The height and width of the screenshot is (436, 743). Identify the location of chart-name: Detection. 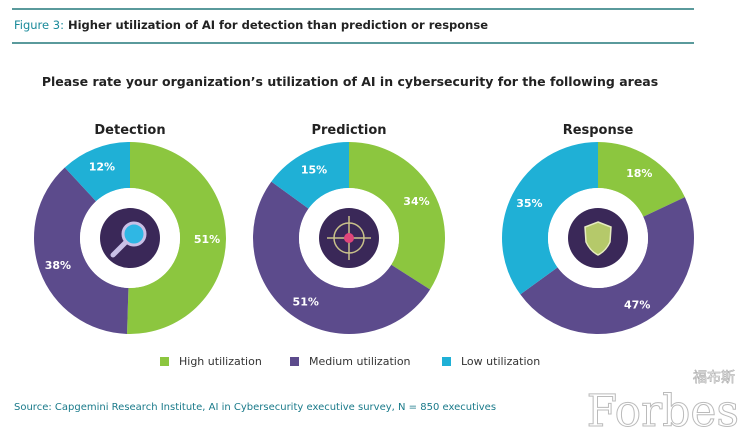
(129, 130).